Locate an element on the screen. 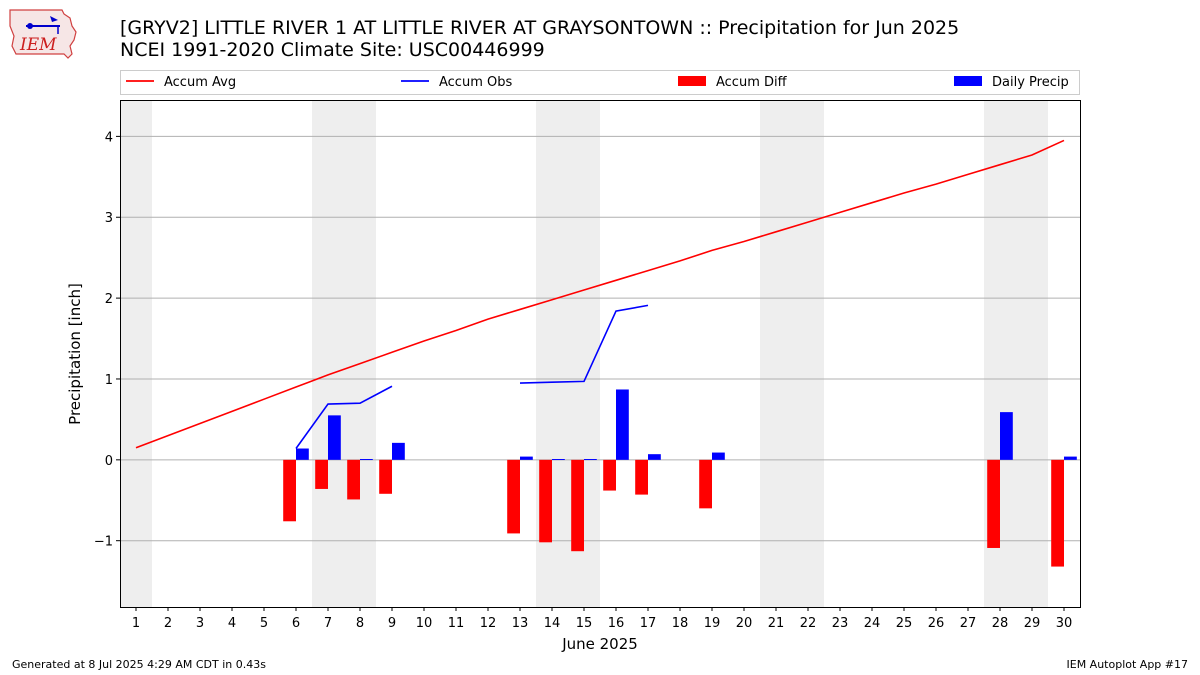 The height and width of the screenshot is (675, 1200). x-tick-label: 8 is located at coordinates (360, 623).